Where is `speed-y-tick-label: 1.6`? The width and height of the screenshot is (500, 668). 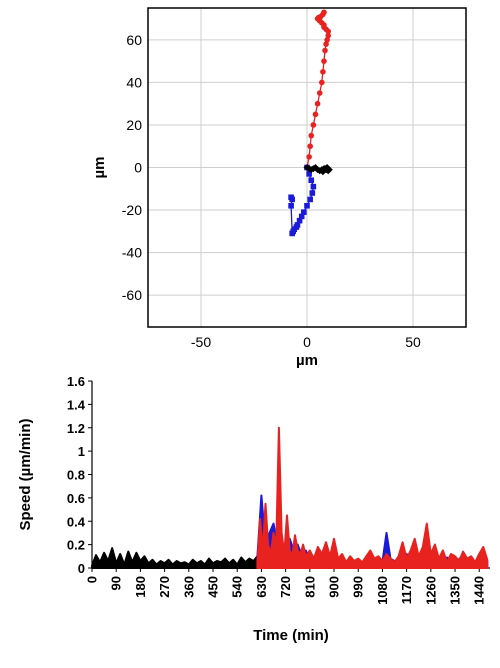 speed-y-tick-label: 1.6 is located at coordinates (76, 381).